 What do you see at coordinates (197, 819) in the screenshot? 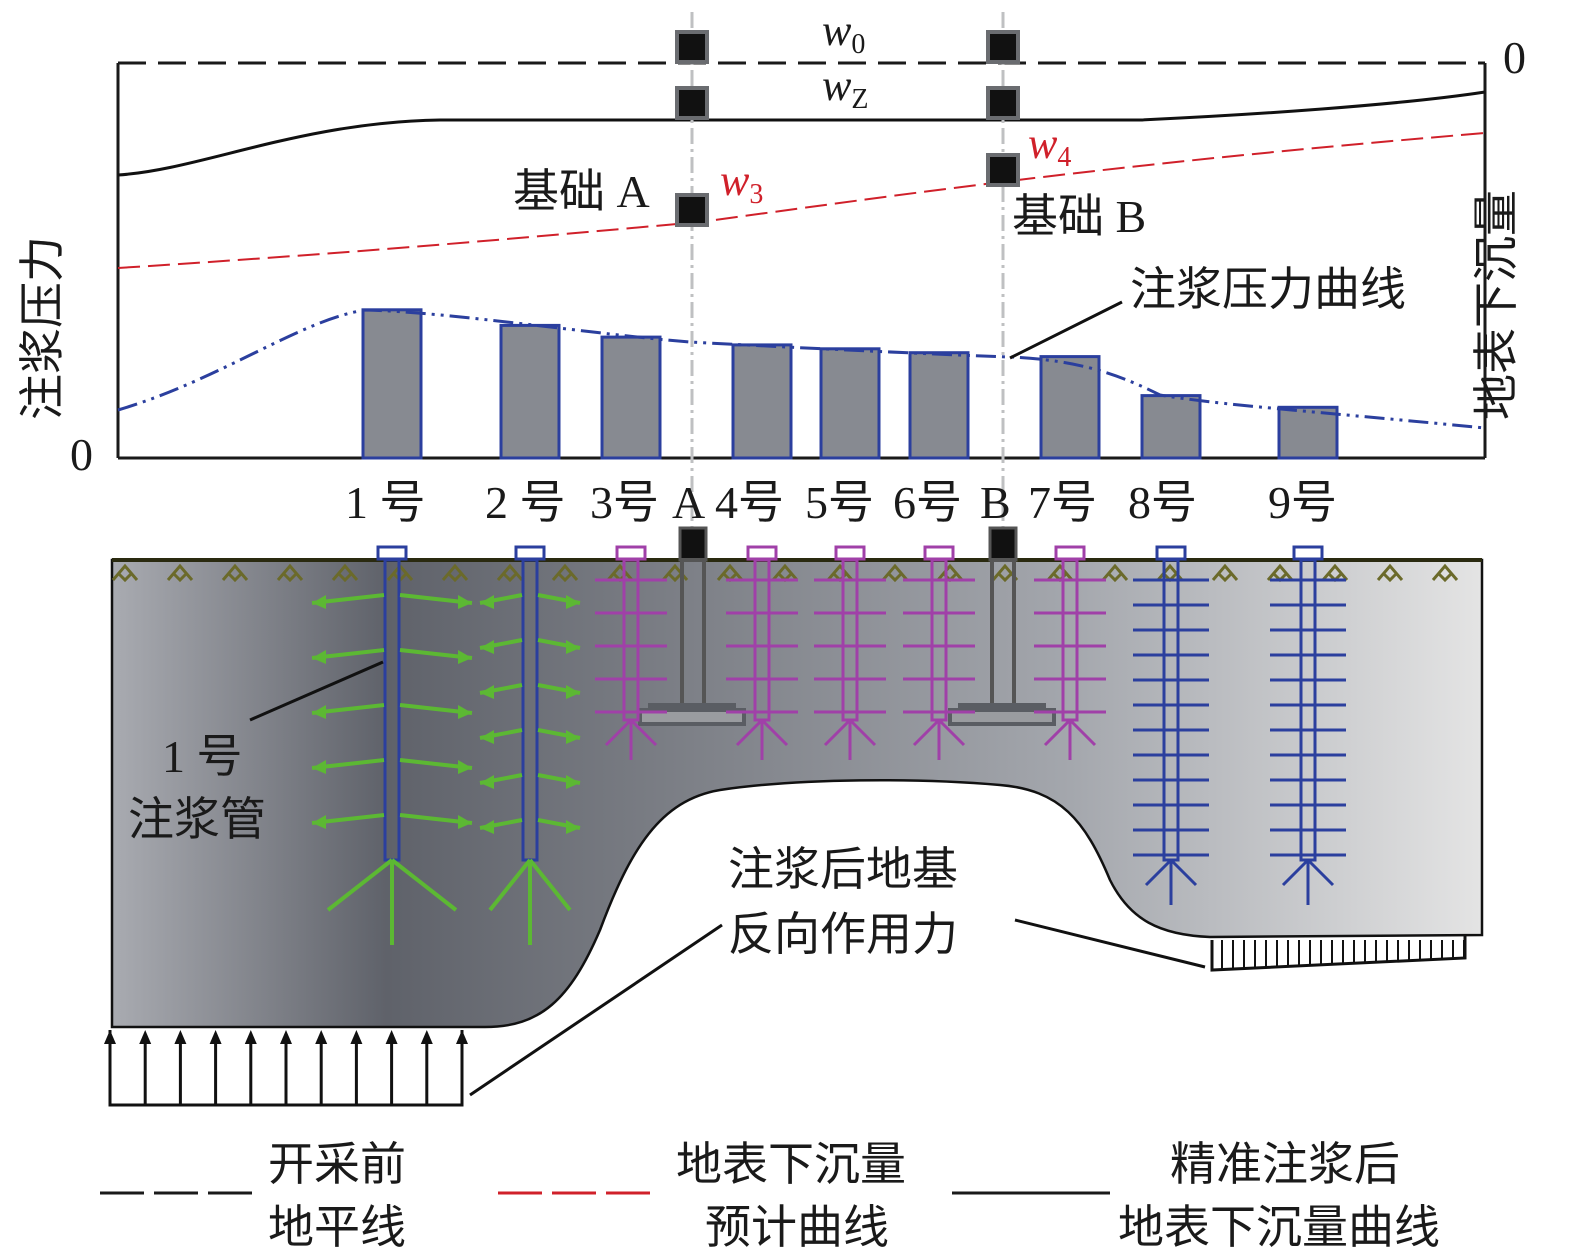
I see `pipe1-annotation-line2: 注浆管` at bounding box center [197, 819].